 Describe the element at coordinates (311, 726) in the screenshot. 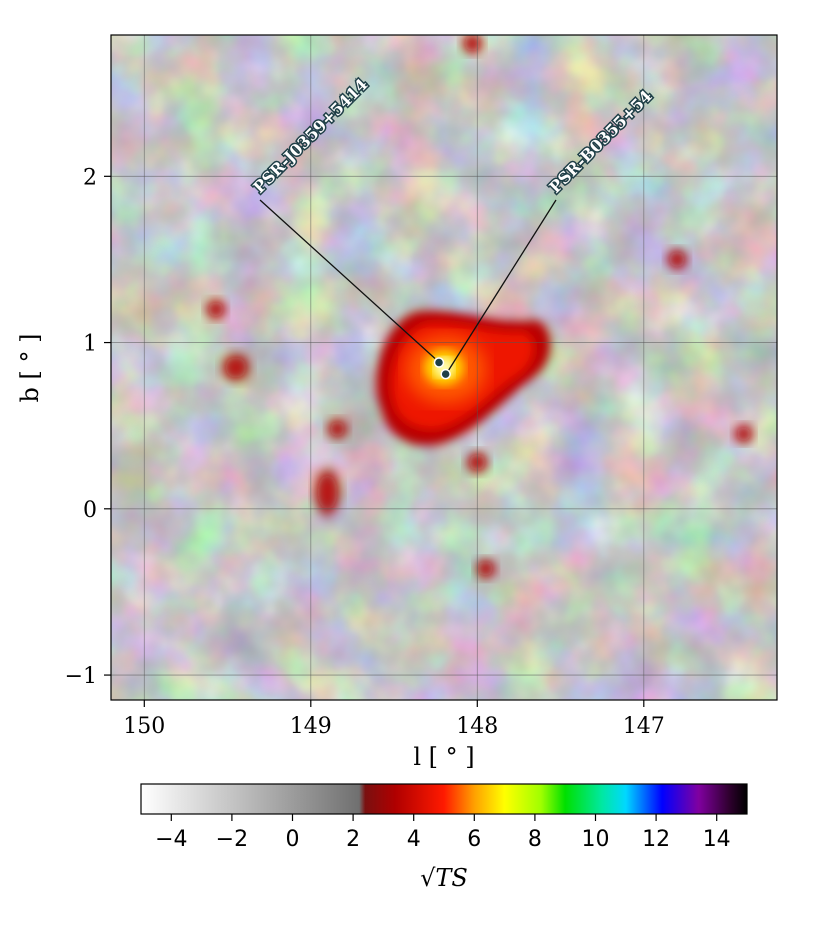

I see `x-tick-label: 149` at that location.